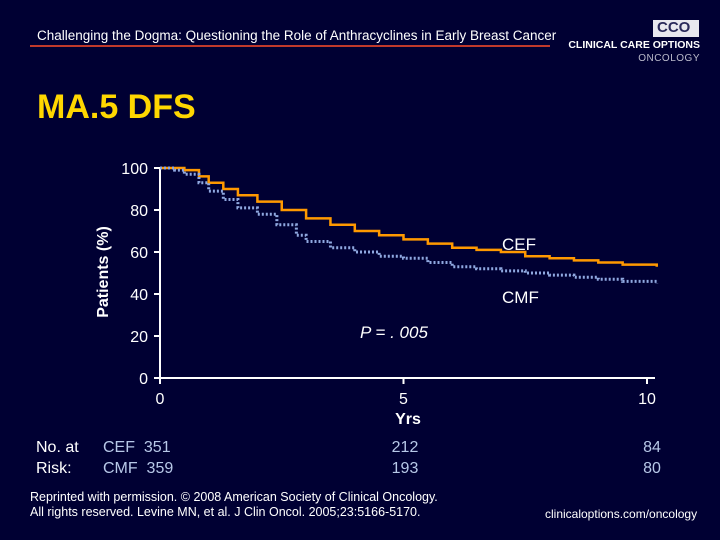 The height and width of the screenshot is (540, 720). What do you see at coordinates (405, 468) in the screenshot?
I see `risk-cmf-5yrs: 193` at bounding box center [405, 468].